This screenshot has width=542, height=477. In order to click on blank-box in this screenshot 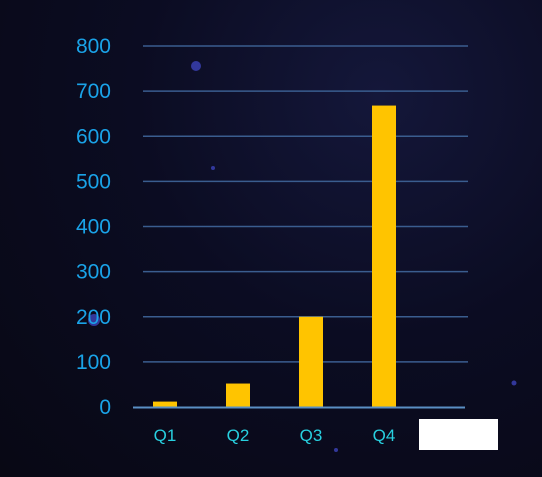, I will do `click(458, 434)`.